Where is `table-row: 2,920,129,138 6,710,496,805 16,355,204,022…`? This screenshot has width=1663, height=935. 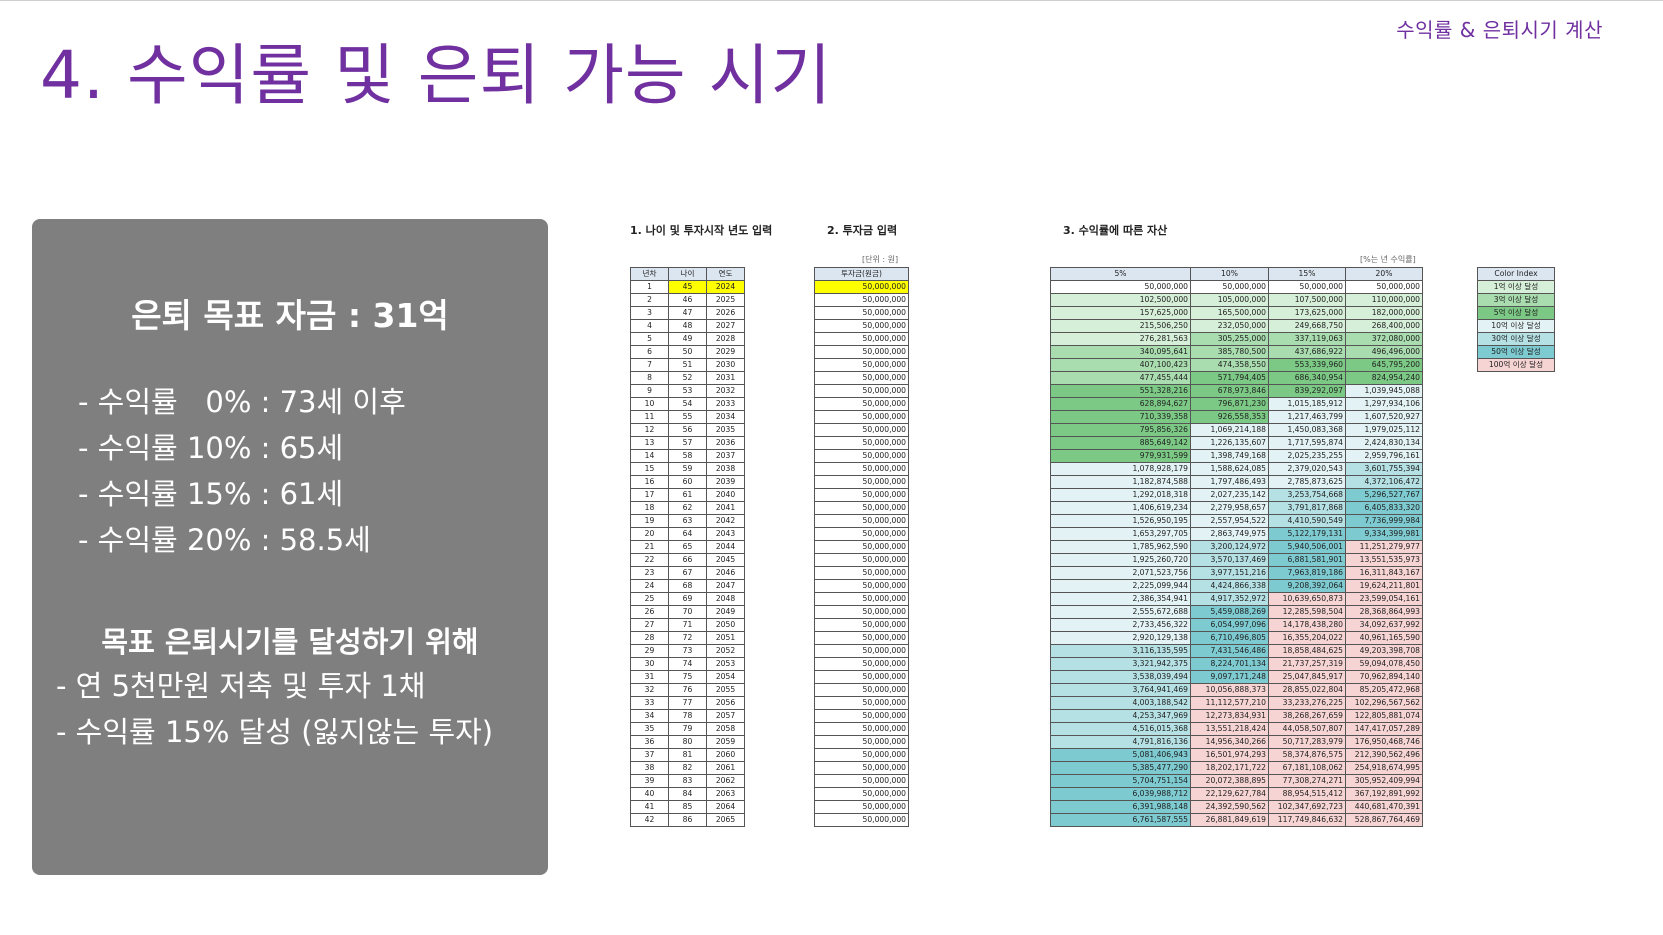 table-row: 2,920,129,138 6,710,496,805 16,355,204,022… is located at coordinates (1236, 638).